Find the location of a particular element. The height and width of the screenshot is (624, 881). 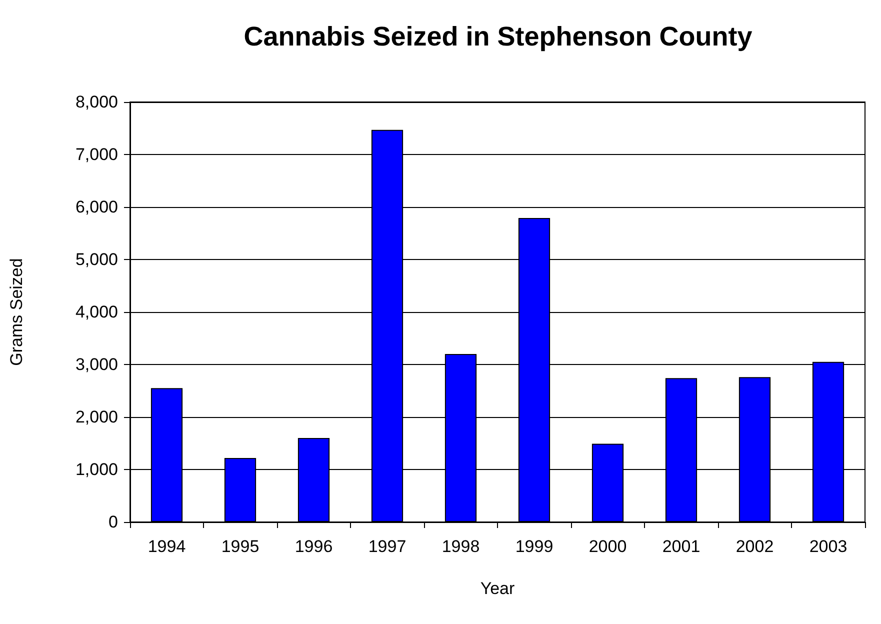

x-tick-label: 1995 is located at coordinates (240, 546).